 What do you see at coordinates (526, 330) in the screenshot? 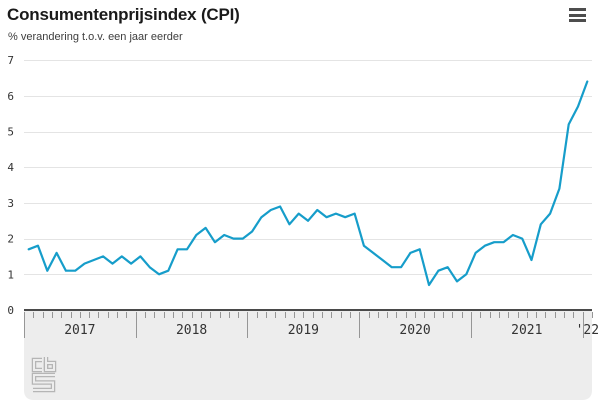
I see `year-label: 2021` at bounding box center [526, 330].